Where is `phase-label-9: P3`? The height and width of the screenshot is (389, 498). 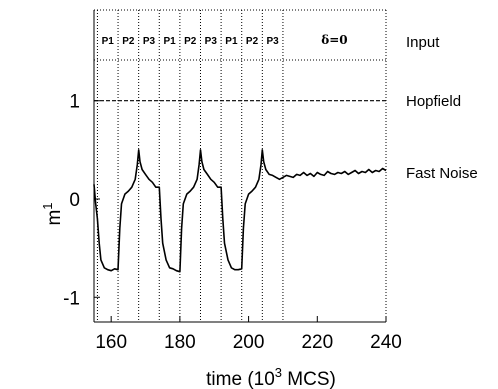 phase-label-9: P3 is located at coordinates (273, 41).